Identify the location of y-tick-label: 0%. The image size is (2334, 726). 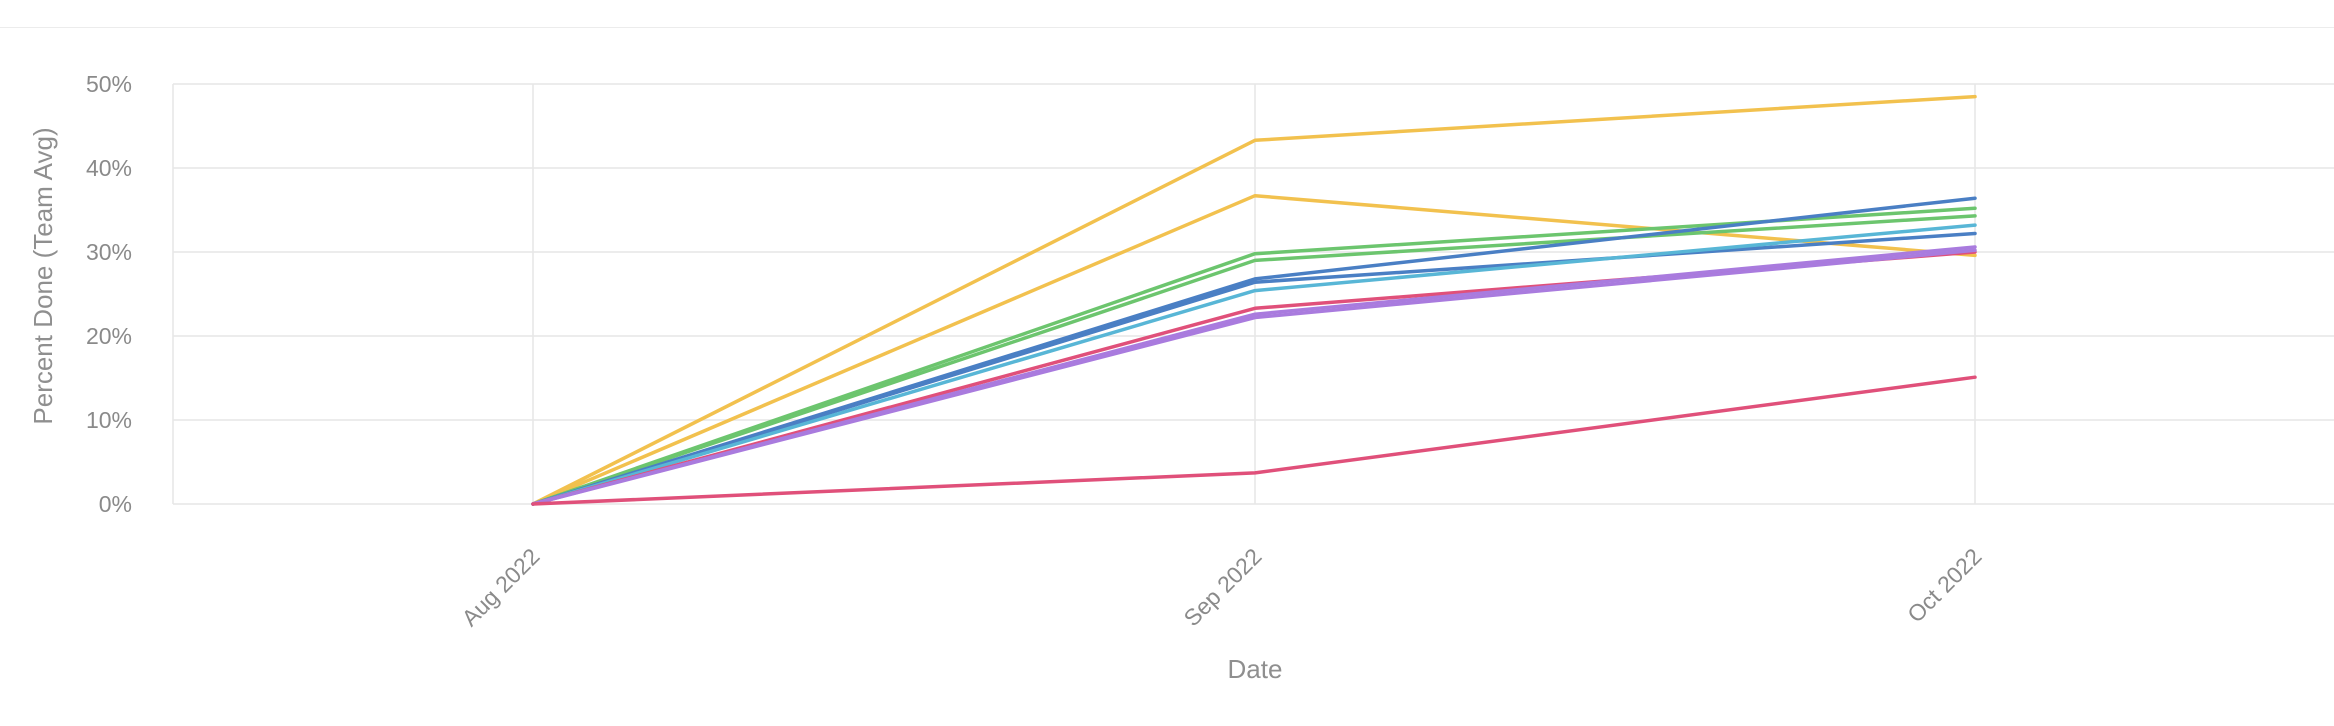
(115, 504).